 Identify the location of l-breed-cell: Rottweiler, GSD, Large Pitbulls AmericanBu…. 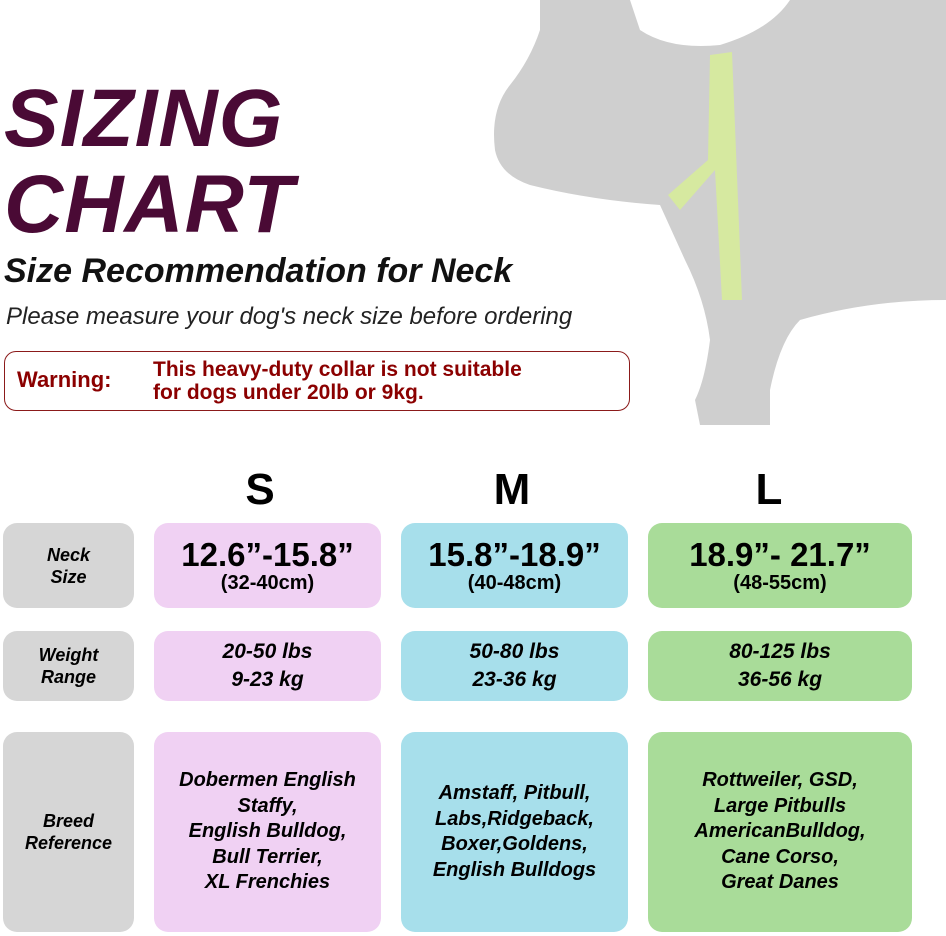
(780, 832).